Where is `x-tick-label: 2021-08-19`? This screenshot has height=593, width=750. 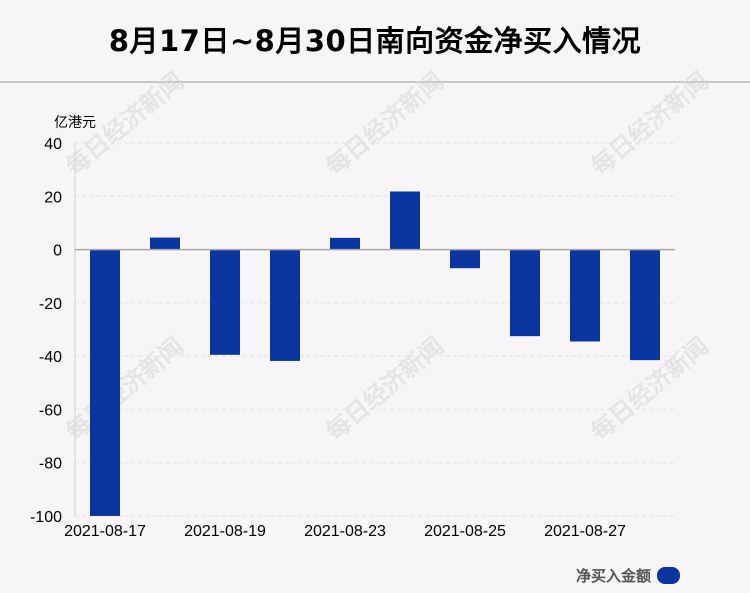 x-tick-label: 2021-08-19 is located at coordinates (225, 531).